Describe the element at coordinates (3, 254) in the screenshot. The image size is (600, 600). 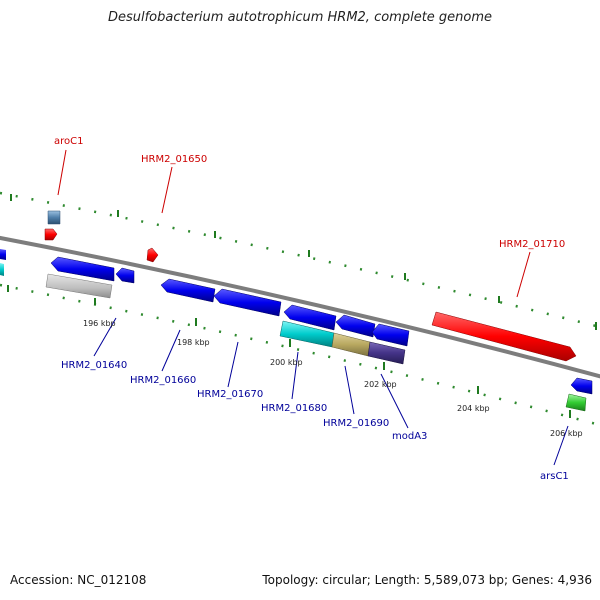
I see `feature-edge-blue` at that location.